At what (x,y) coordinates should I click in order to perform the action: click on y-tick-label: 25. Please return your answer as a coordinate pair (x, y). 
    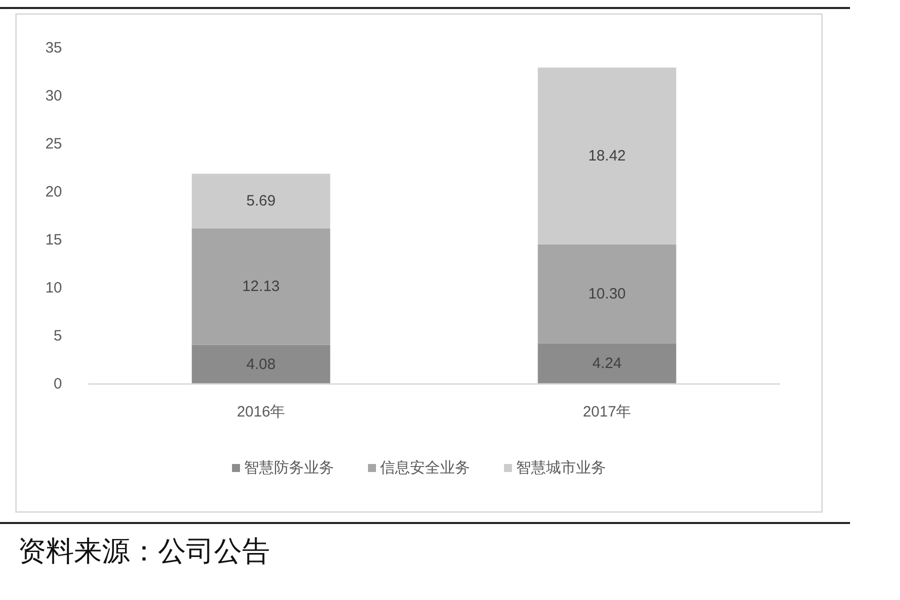
    Looking at the image, I should click on (53, 144).